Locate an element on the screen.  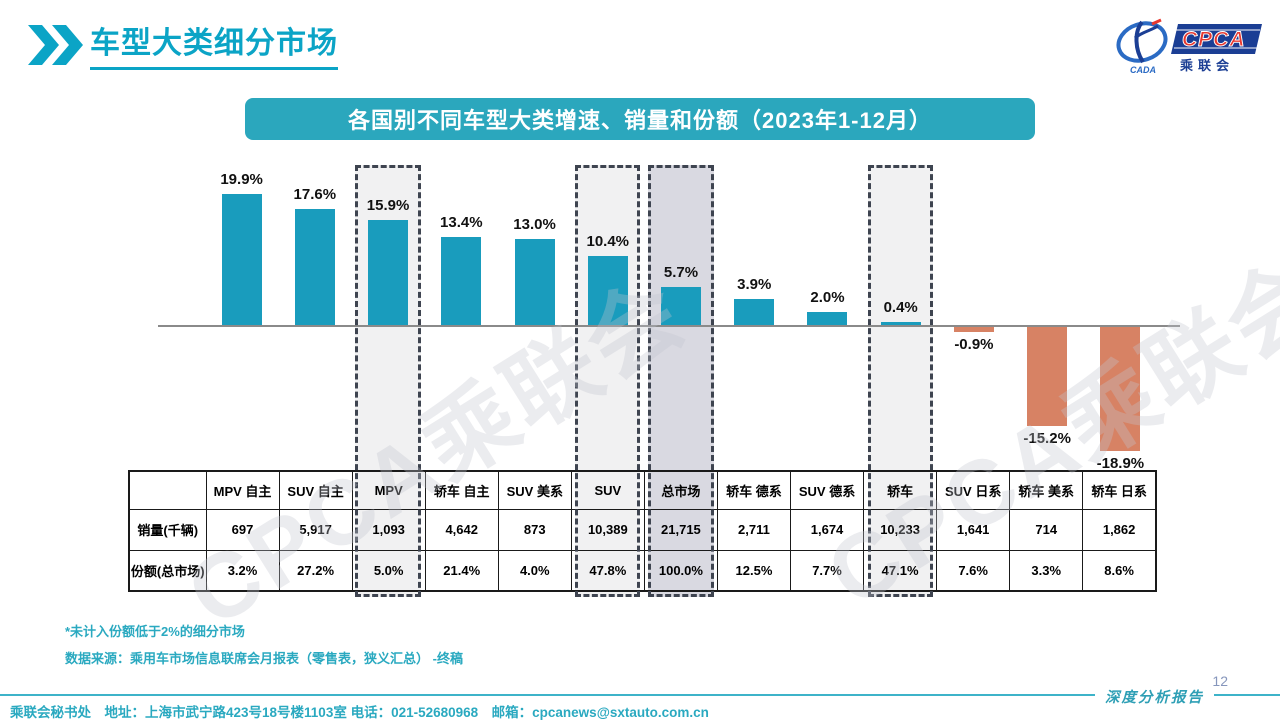
table-column-header: 轿车 is located at coordinates (900, 490).